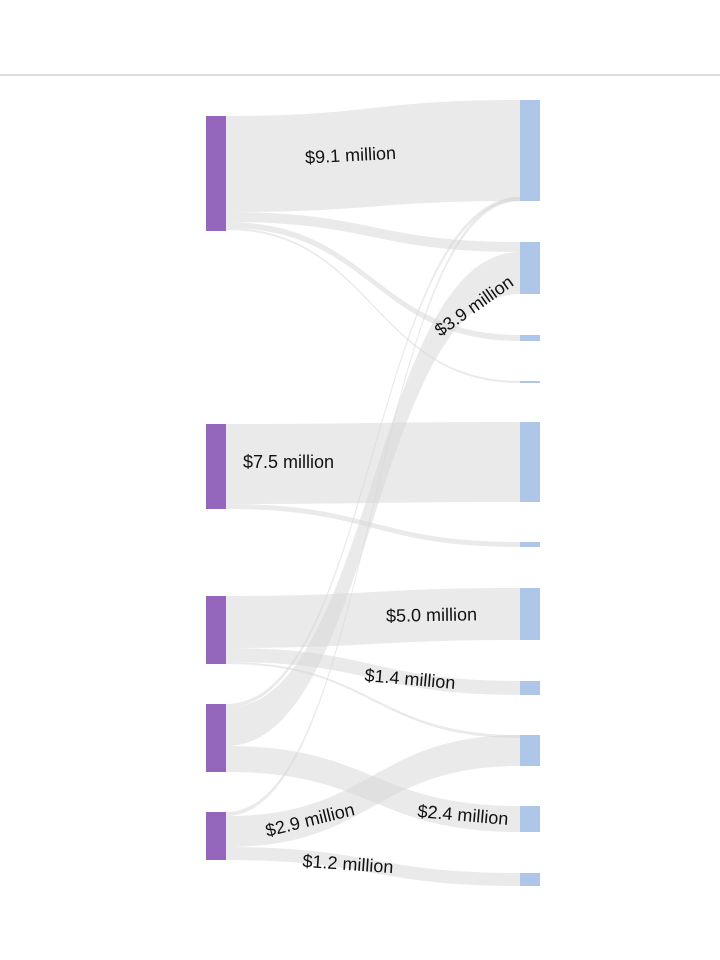 Image resolution: width=720 pixels, height=960 pixels. What do you see at coordinates (348, 864) in the screenshot?
I see `flow-label-1-2: $1.2 million` at bounding box center [348, 864].